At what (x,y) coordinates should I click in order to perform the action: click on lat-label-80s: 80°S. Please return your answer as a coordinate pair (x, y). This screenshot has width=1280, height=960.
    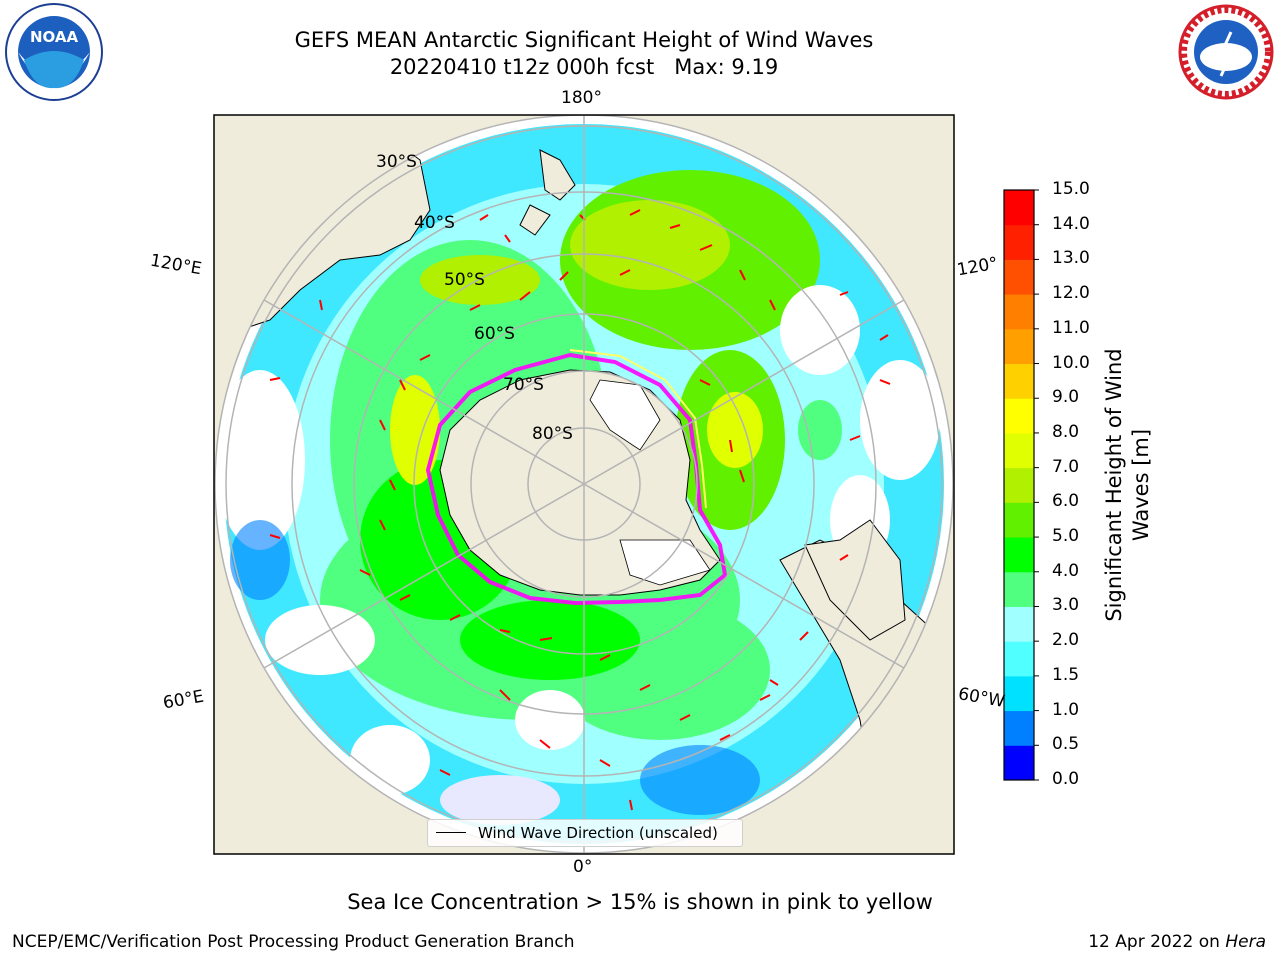
    Looking at the image, I should click on (552, 434).